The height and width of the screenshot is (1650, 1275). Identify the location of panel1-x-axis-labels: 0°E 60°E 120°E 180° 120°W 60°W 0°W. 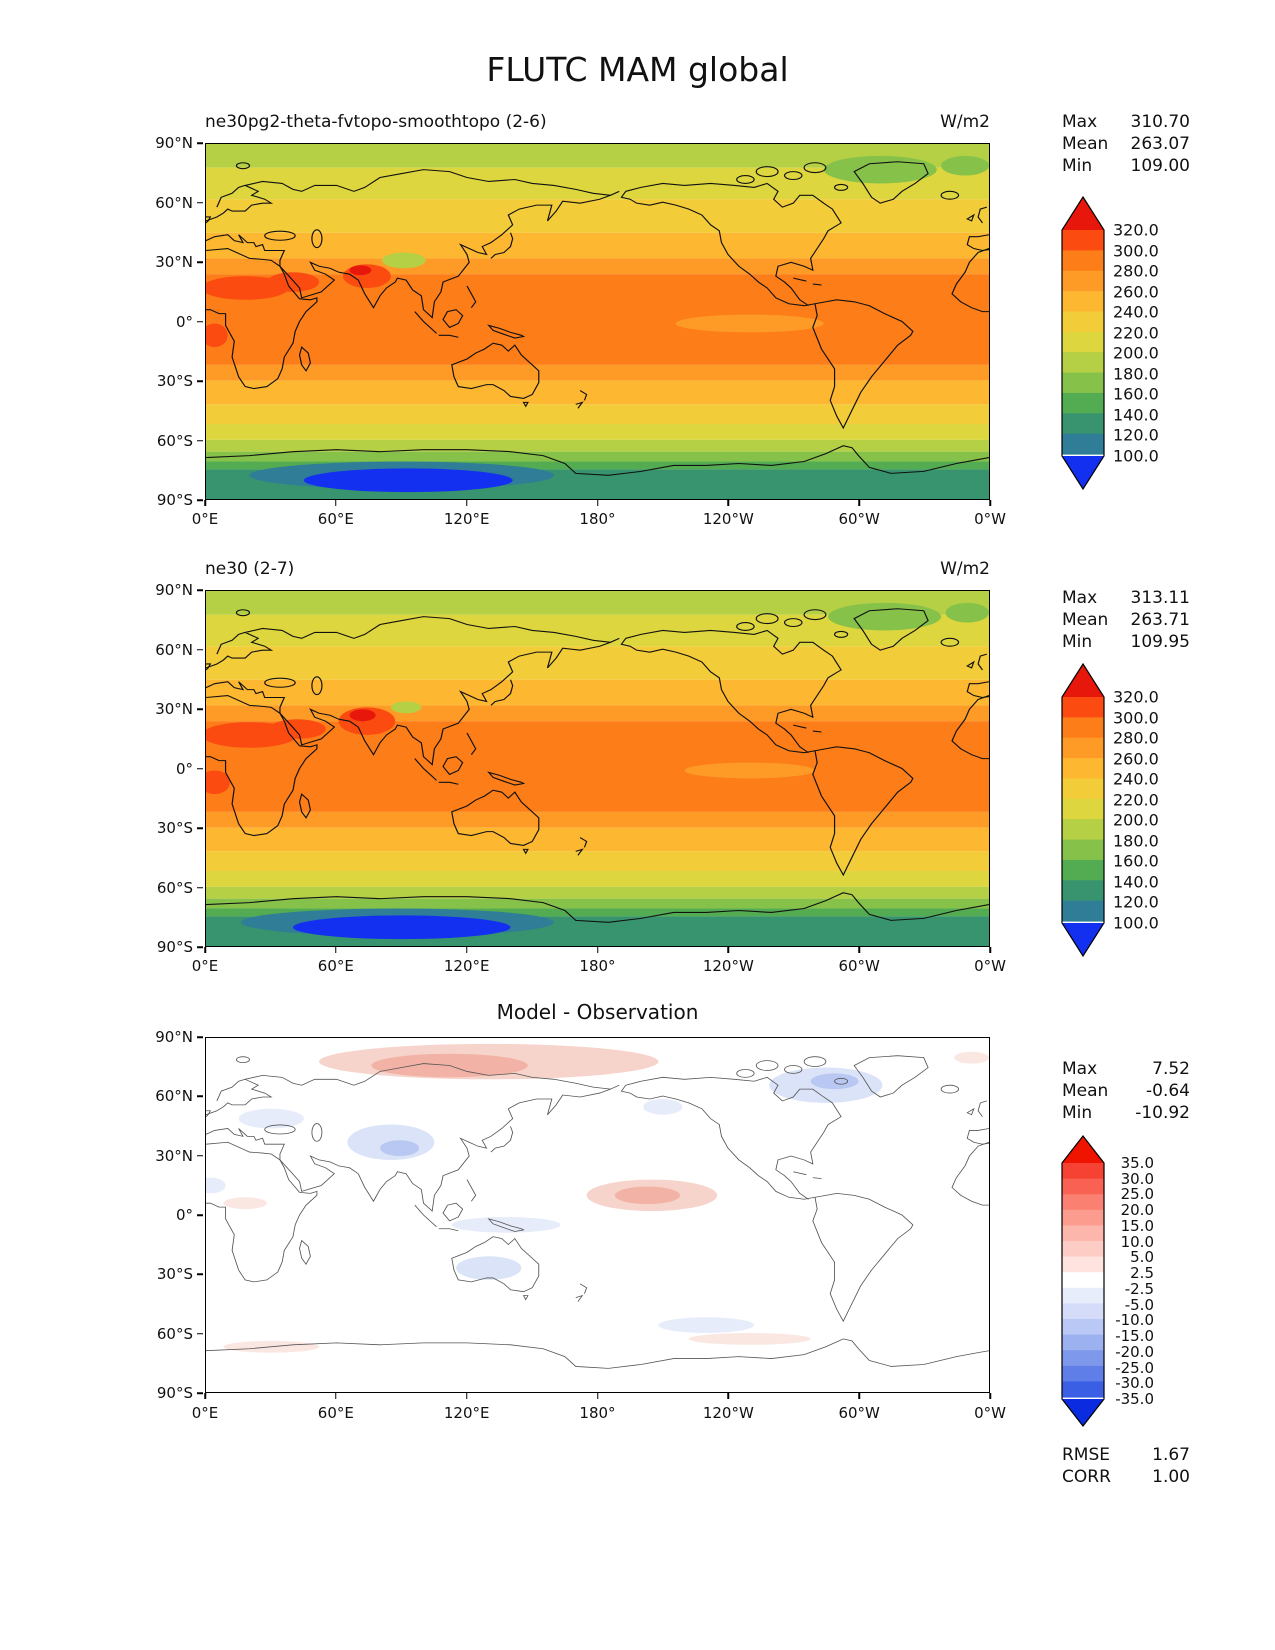
(599, 519).